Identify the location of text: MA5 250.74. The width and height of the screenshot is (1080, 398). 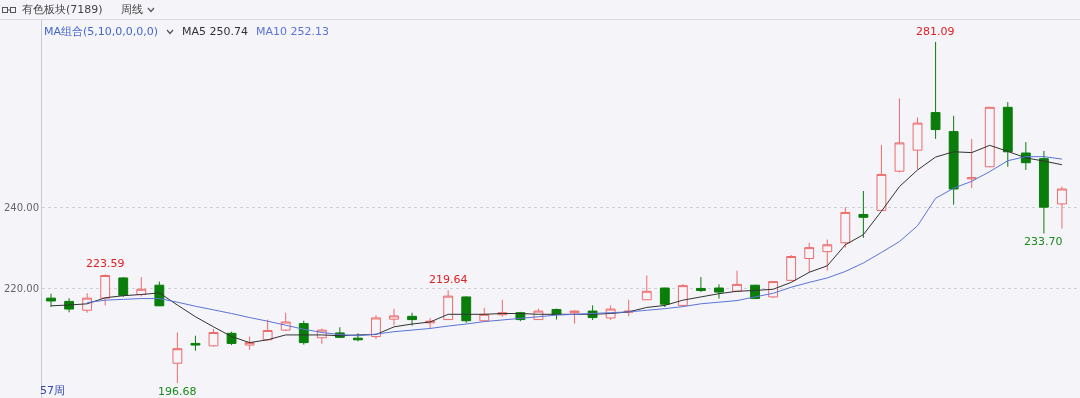
(215, 31).